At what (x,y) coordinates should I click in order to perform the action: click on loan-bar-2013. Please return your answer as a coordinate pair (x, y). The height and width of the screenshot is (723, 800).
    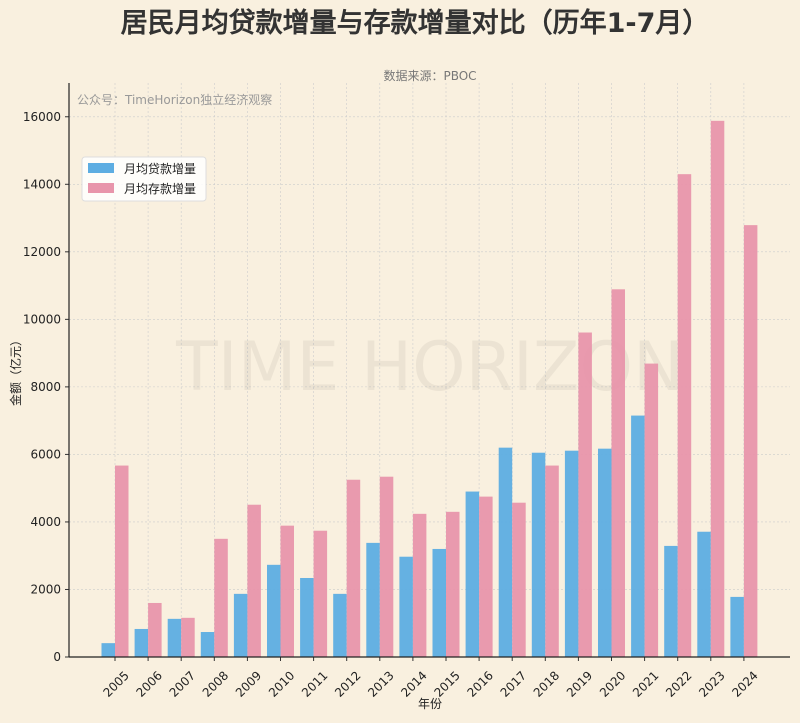
    Looking at the image, I should click on (373, 599).